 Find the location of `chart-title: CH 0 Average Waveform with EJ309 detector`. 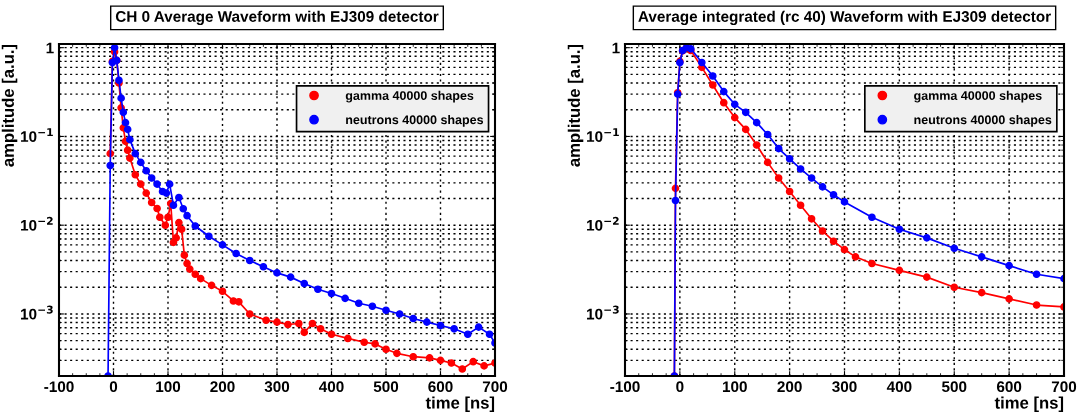

chart-title: CH 0 Average Waveform with EJ309 detector is located at coordinates (277, 18).